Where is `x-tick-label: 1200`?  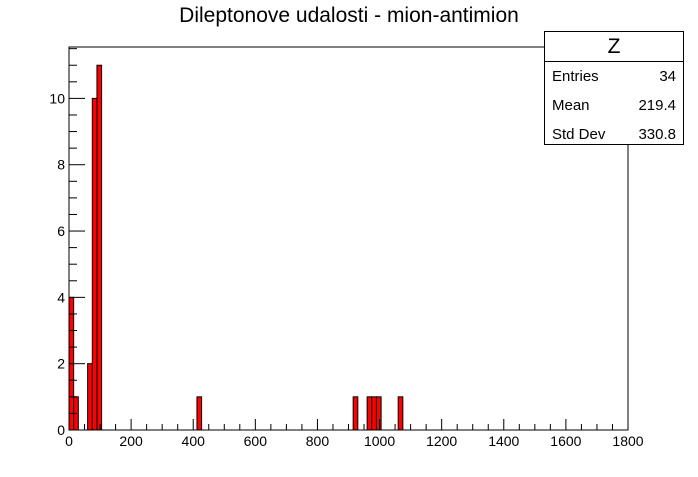
x-tick-label: 1200 is located at coordinates (441, 441).